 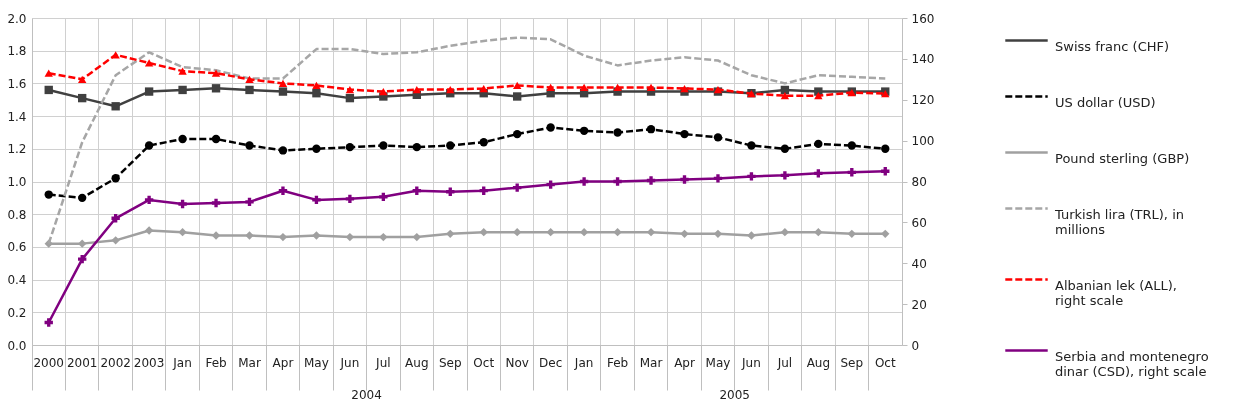 I want to click on x-tick-label: 2002, so click(x=115, y=362).